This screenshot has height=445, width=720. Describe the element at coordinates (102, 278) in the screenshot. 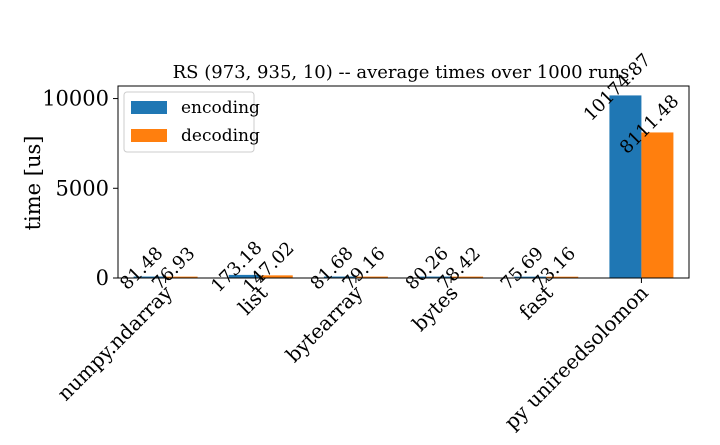

I see `y-tick-label: 0` at that location.